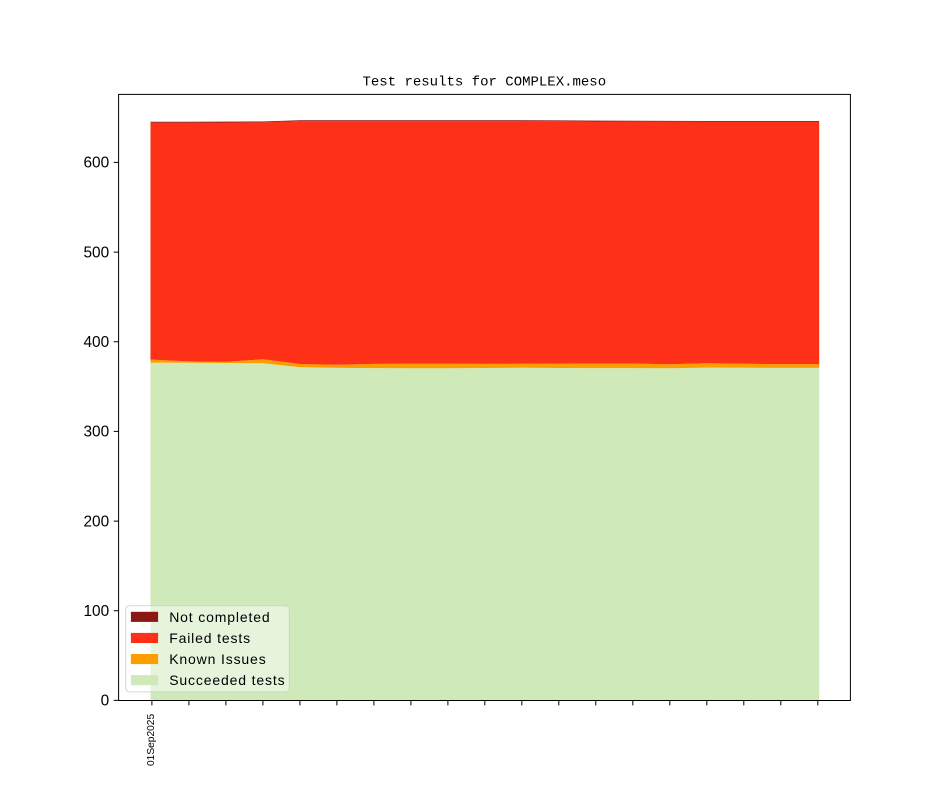 The image size is (944, 787). I want to click on svg-text: Not completed, so click(219, 617).